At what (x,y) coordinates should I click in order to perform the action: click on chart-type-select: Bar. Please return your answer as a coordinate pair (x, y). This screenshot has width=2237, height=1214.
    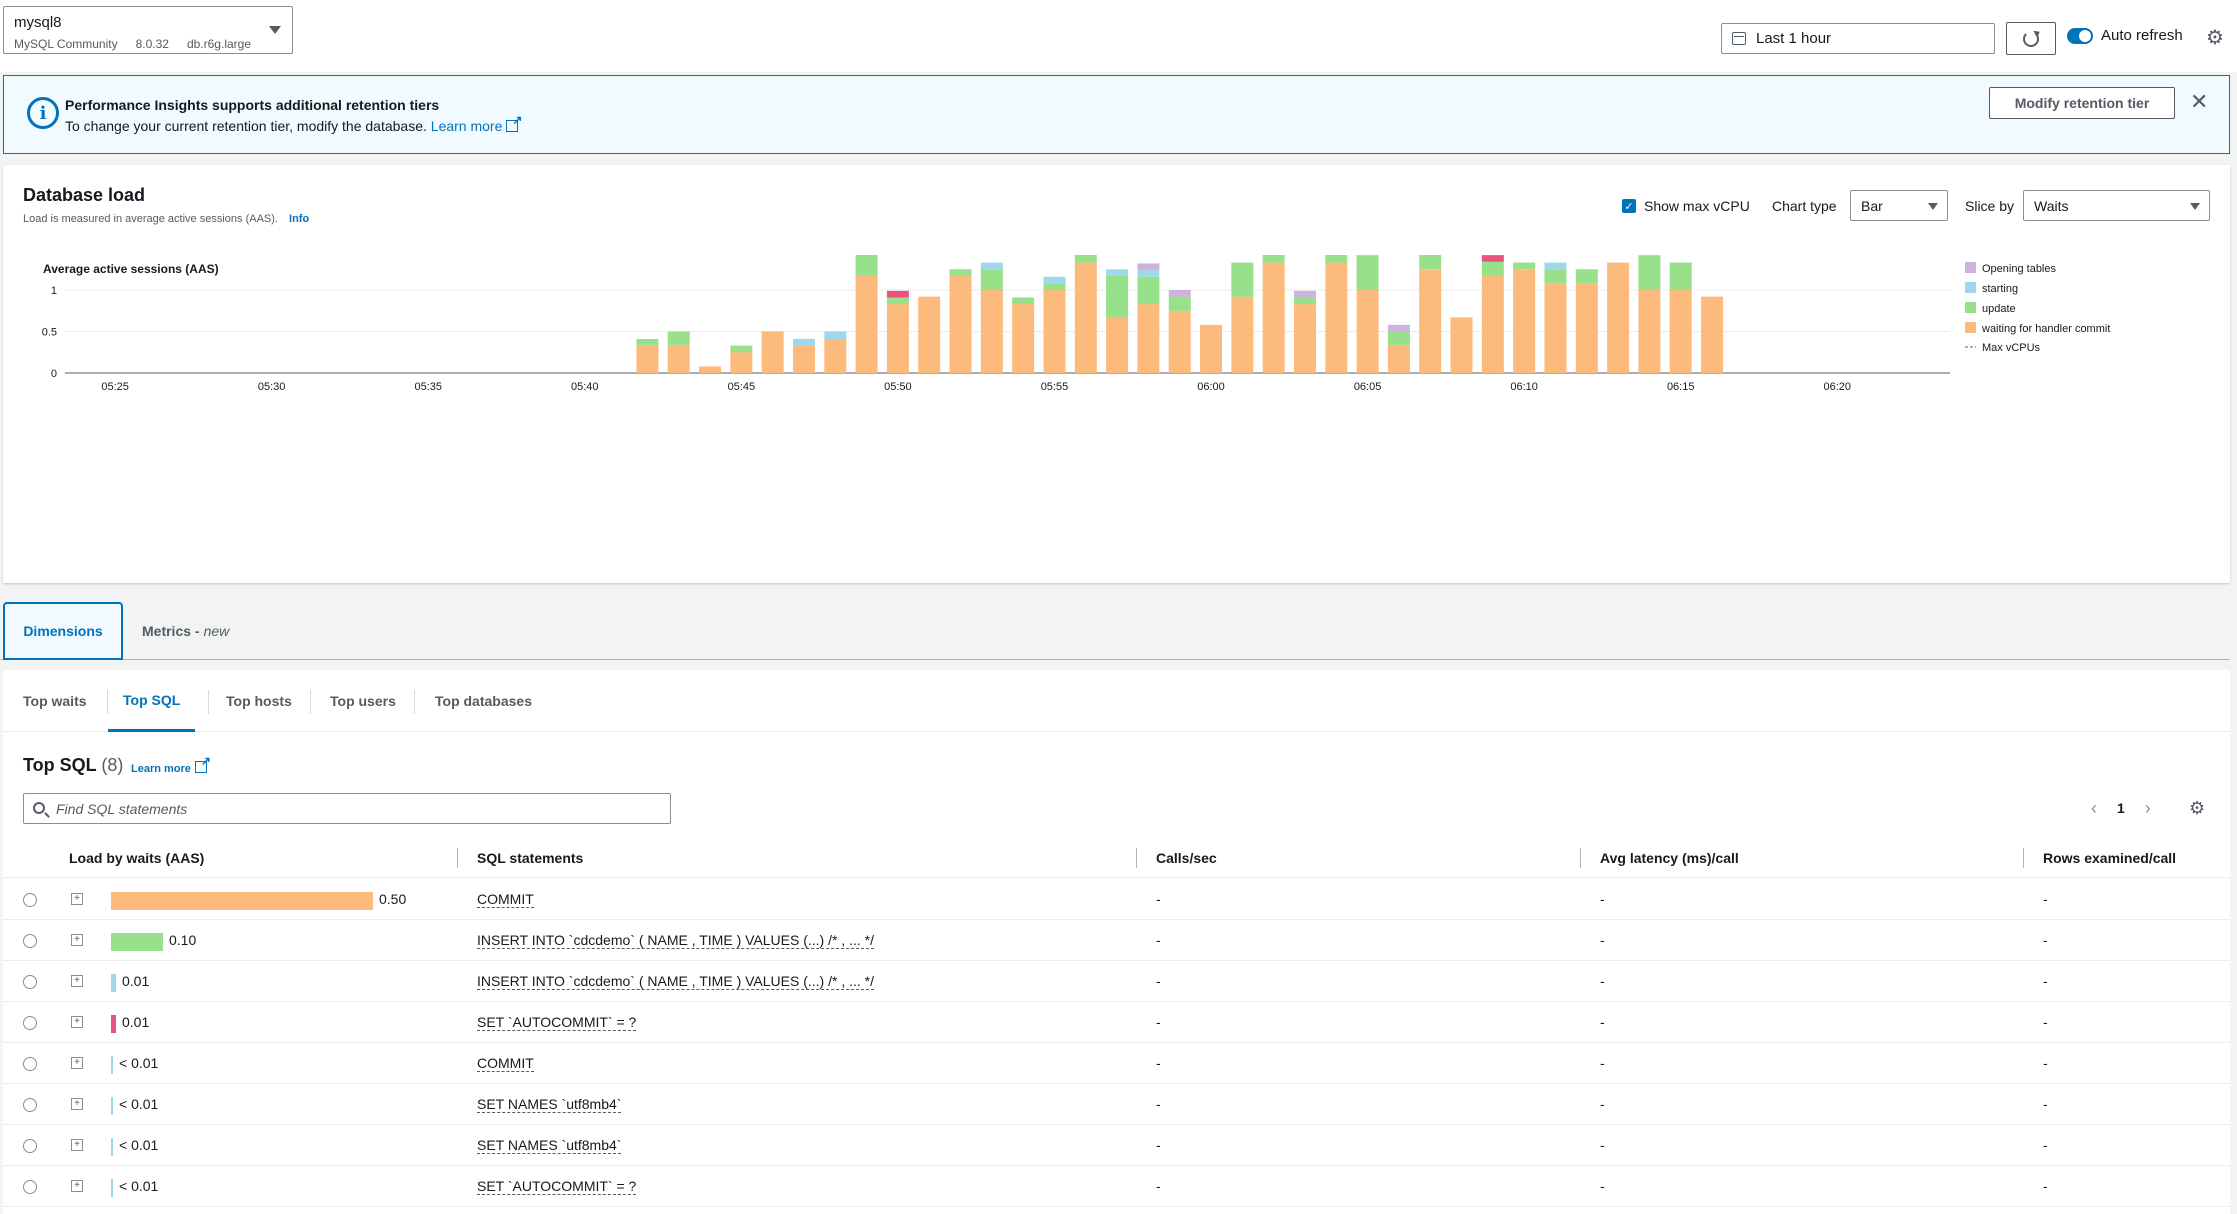
    Looking at the image, I should click on (1899, 205).